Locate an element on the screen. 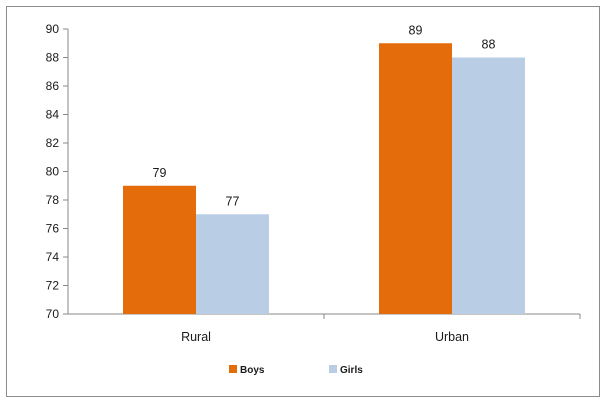 This screenshot has width=606, height=403. y-tick-label: 90 is located at coordinates (53, 29).